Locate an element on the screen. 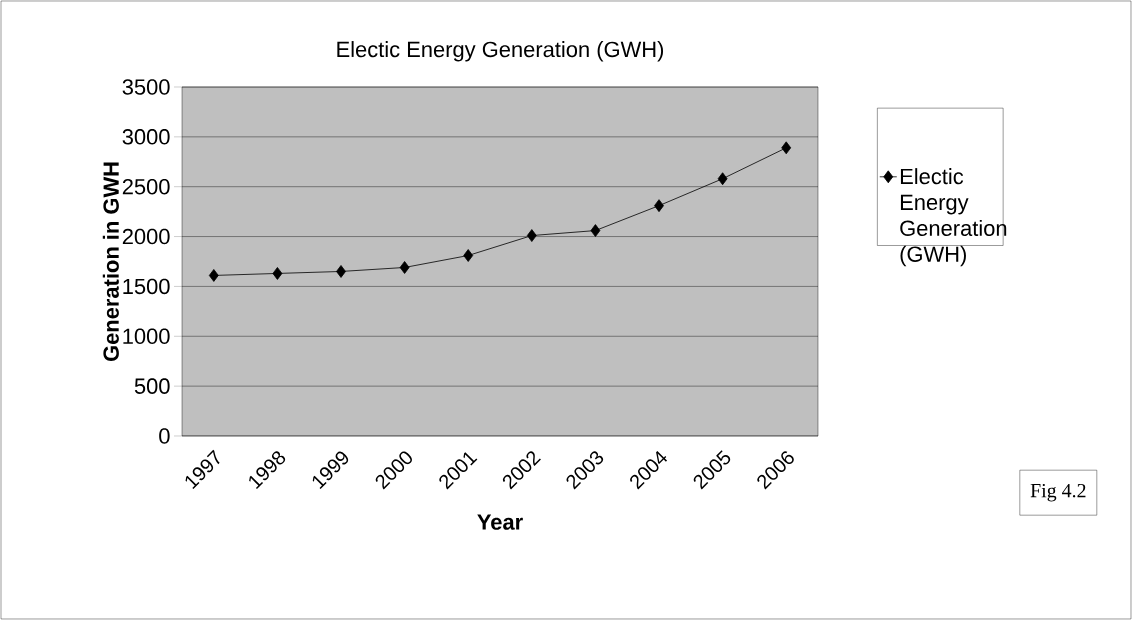  caption: Fig 4.2 is located at coordinates (1058, 492).